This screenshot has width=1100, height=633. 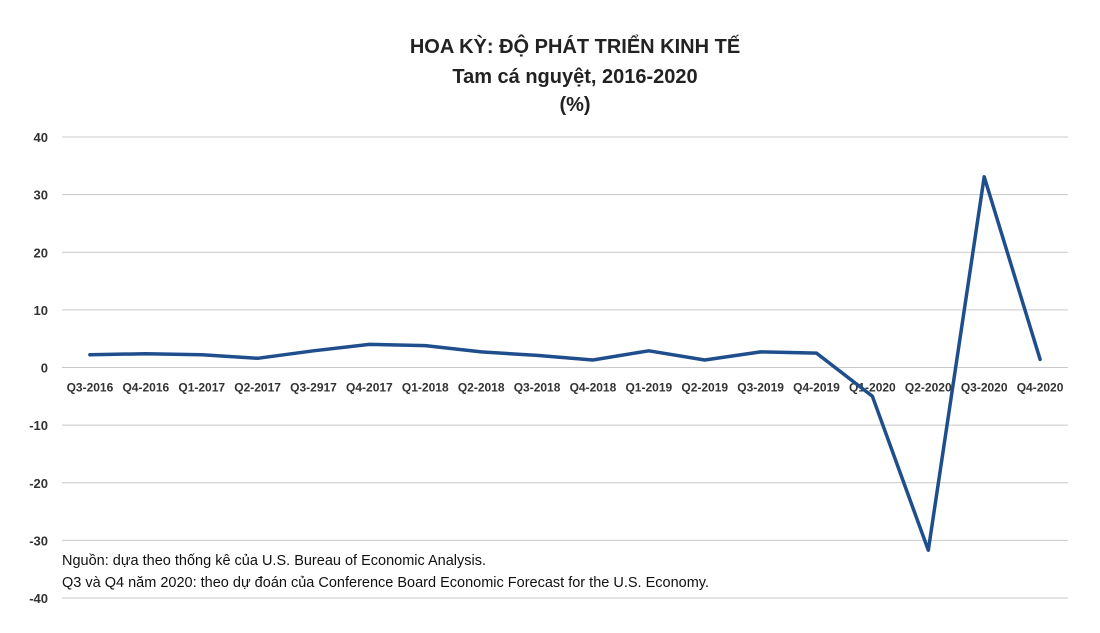 What do you see at coordinates (90, 388) in the screenshot?
I see `x-tick-label: Q3-2016` at bounding box center [90, 388].